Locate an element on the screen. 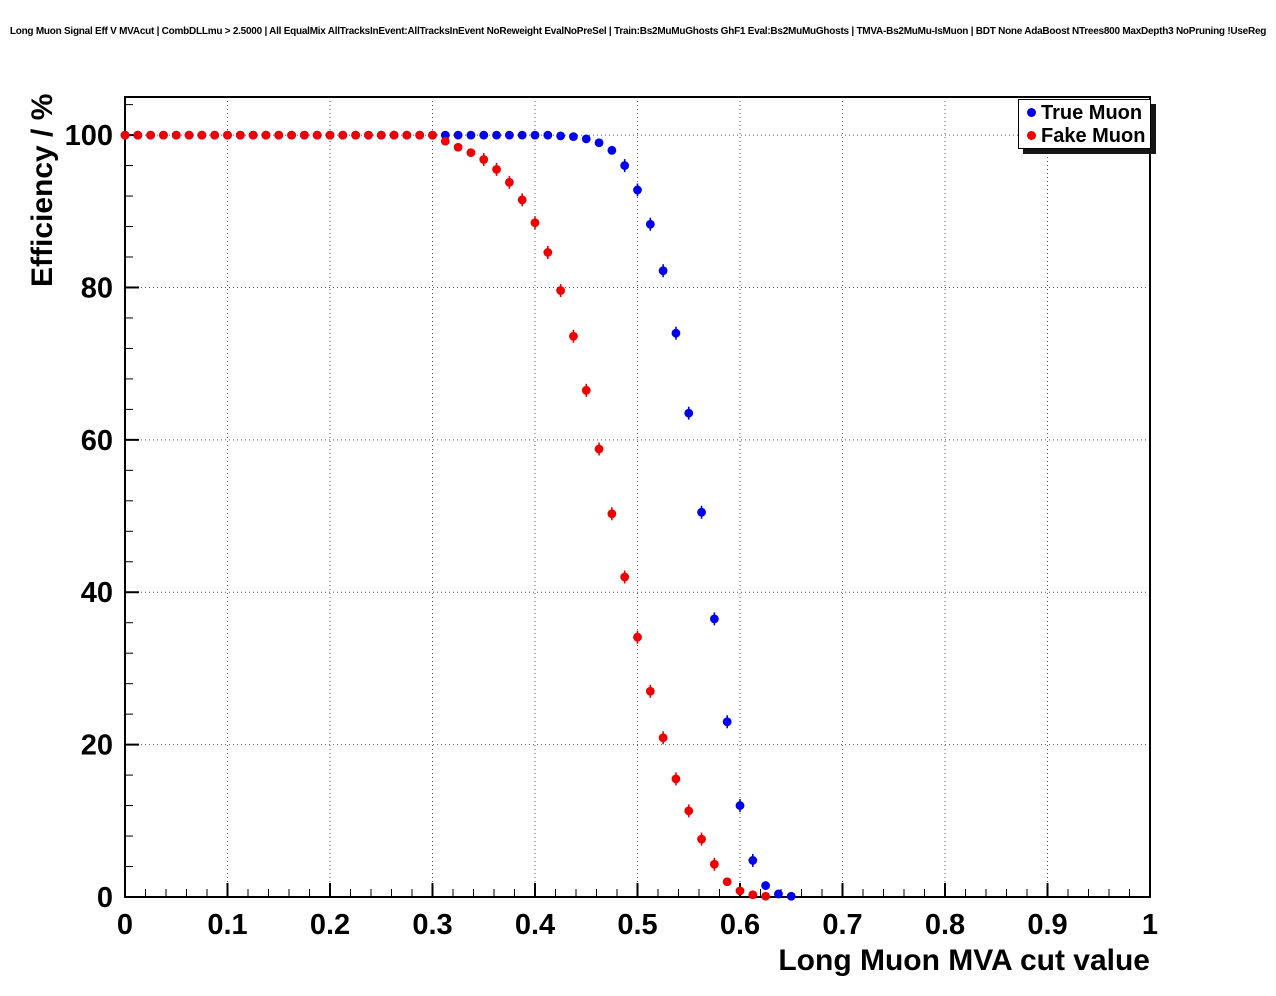  true-muon-marker-icon is located at coordinates (1031, 112).